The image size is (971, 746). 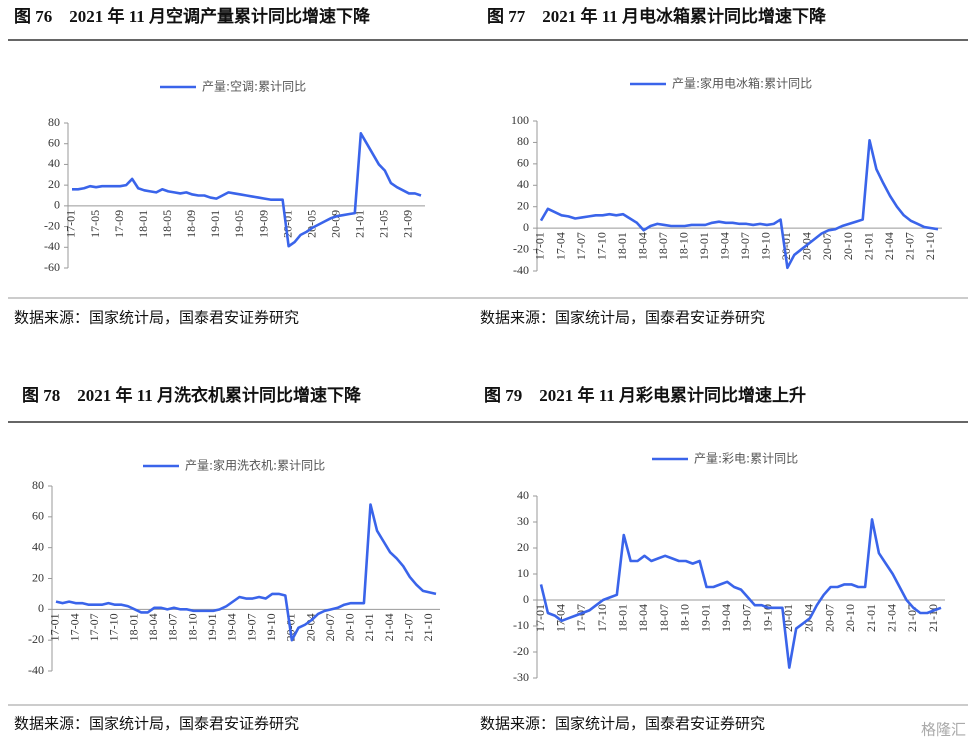 What do you see at coordinates (311, 224) in the screenshot?
I see `x-tick-label: 20-05` at bounding box center [311, 224].